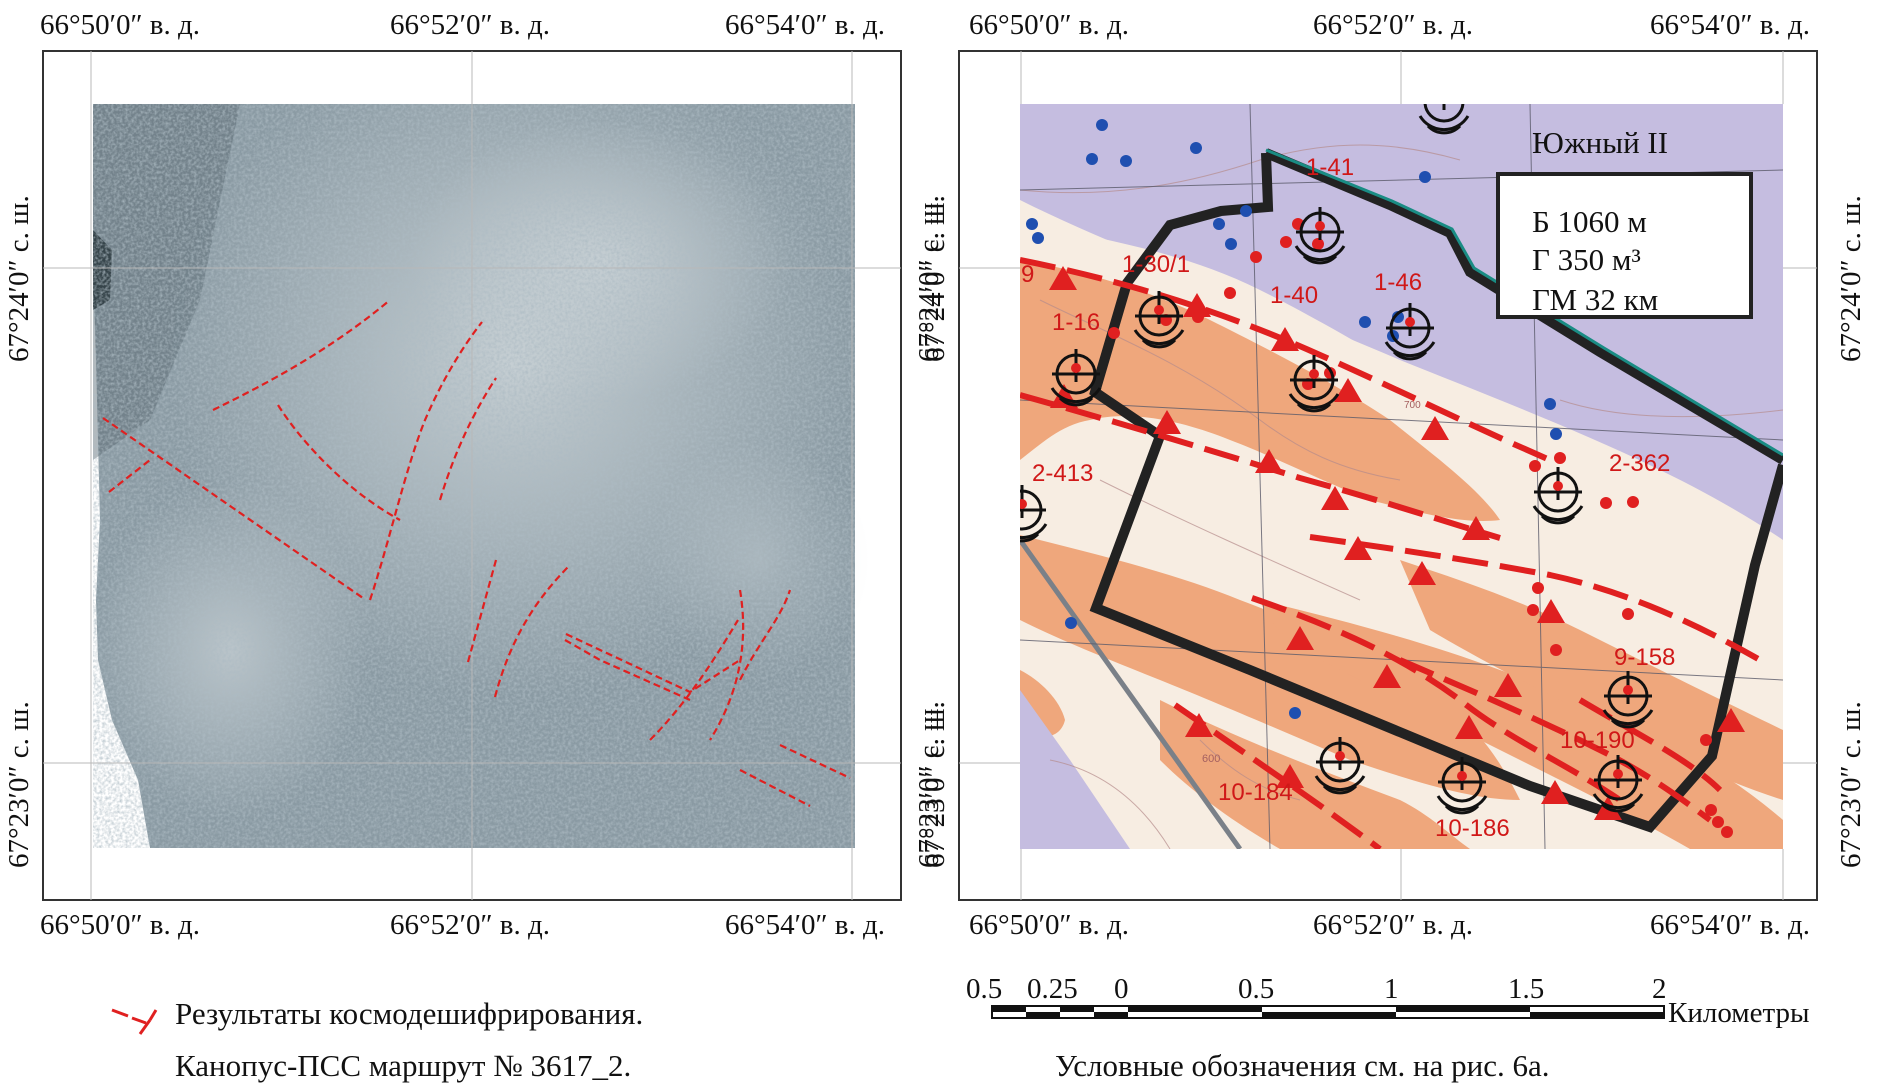 The image size is (1885, 1084). I want to click on left-legend-line-2: Канопус-ПСС маршрут № 3617_2., so click(403, 1065).